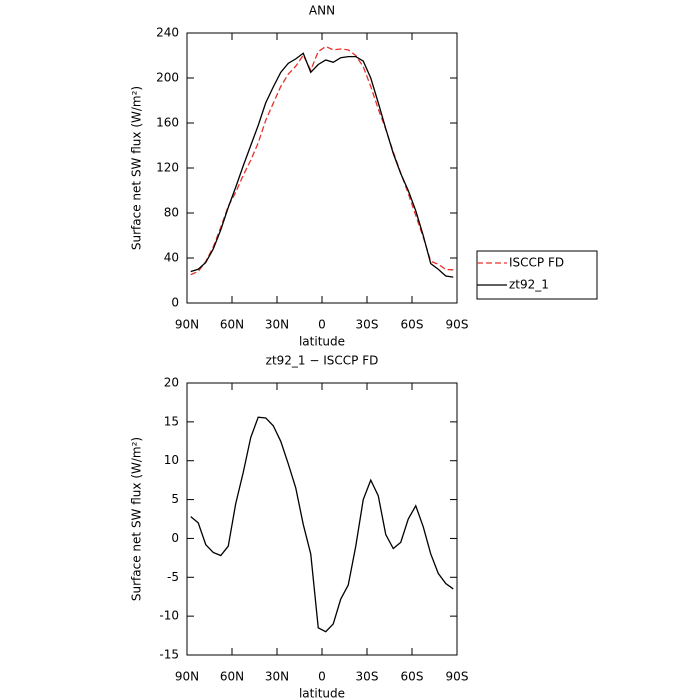  What do you see at coordinates (175, 499) in the screenshot?
I see `y-tick-label: 5` at bounding box center [175, 499].